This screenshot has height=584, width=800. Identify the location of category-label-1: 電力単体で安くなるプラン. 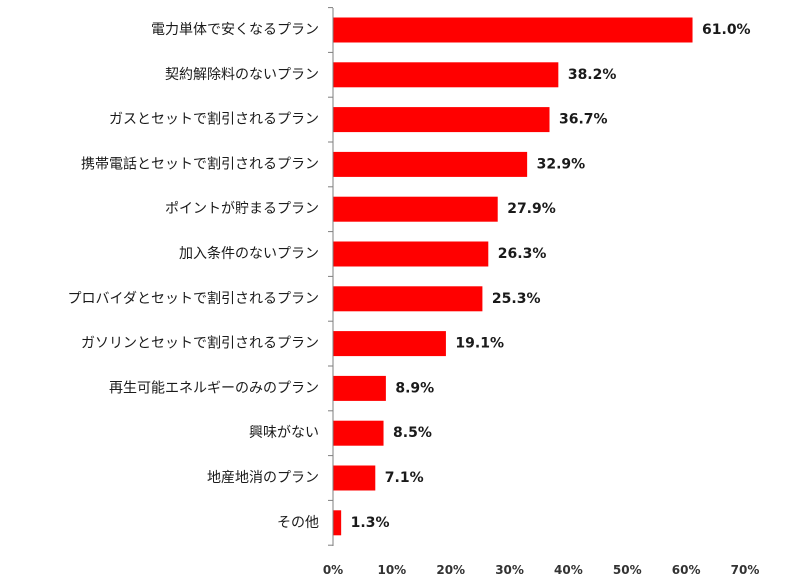
(235, 30).